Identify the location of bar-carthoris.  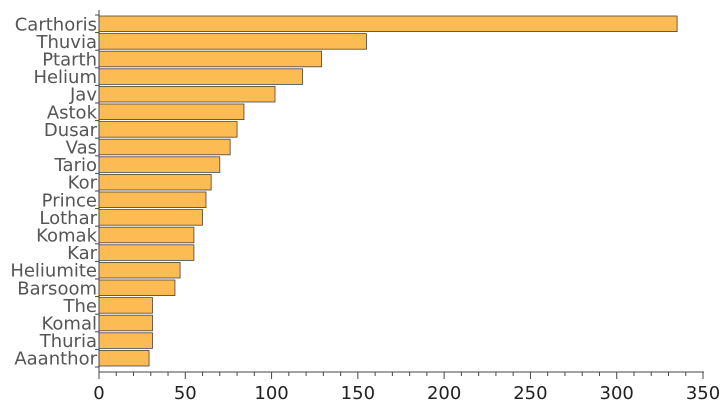
(388, 24).